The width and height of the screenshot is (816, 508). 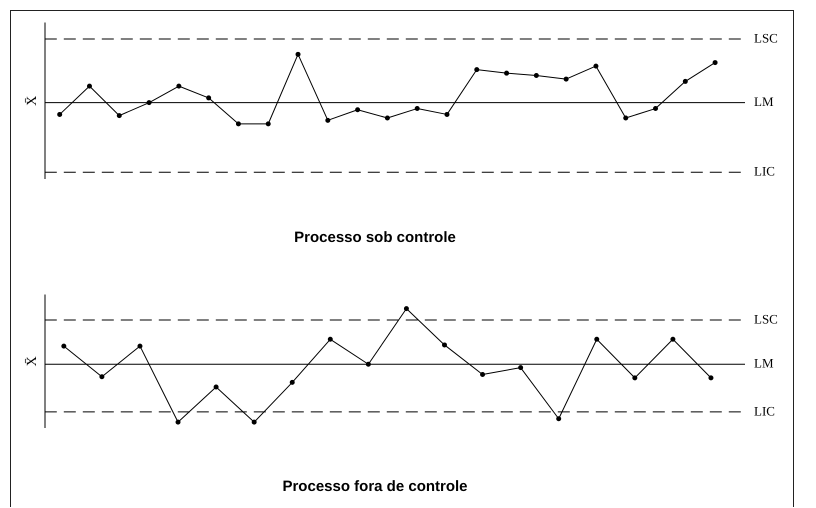 I want to click on text: Processo fora de controle, so click(x=375, y=487).